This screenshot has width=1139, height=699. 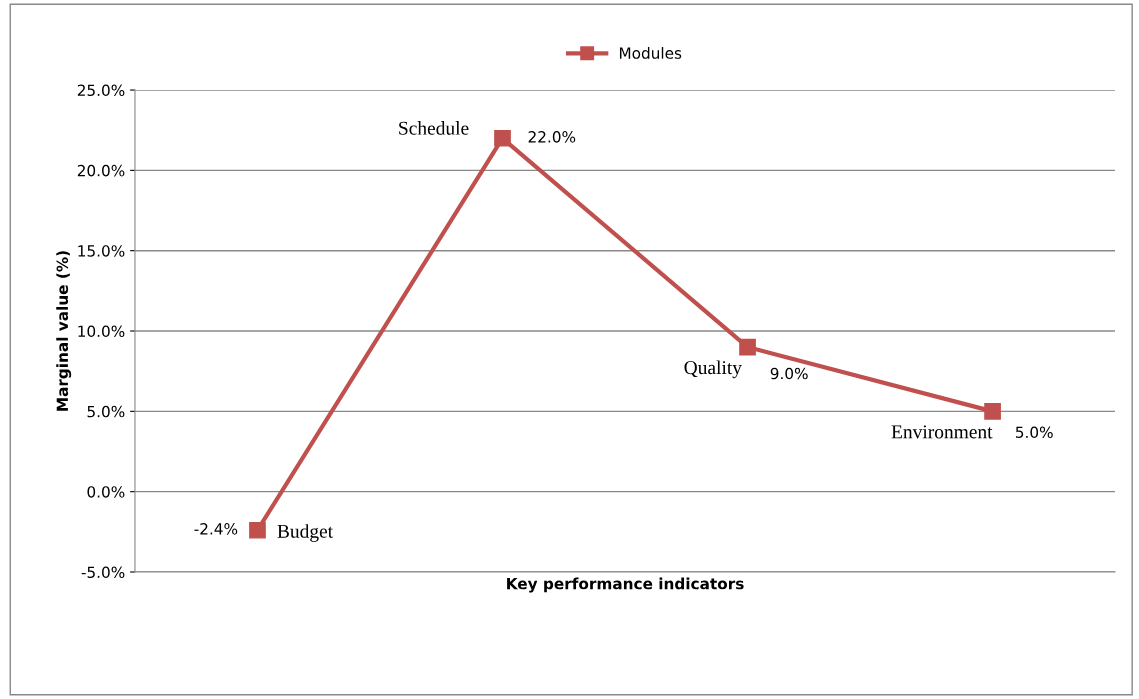 I want to click on y-tick-label: -5.0%, so click(x=103, y=572).